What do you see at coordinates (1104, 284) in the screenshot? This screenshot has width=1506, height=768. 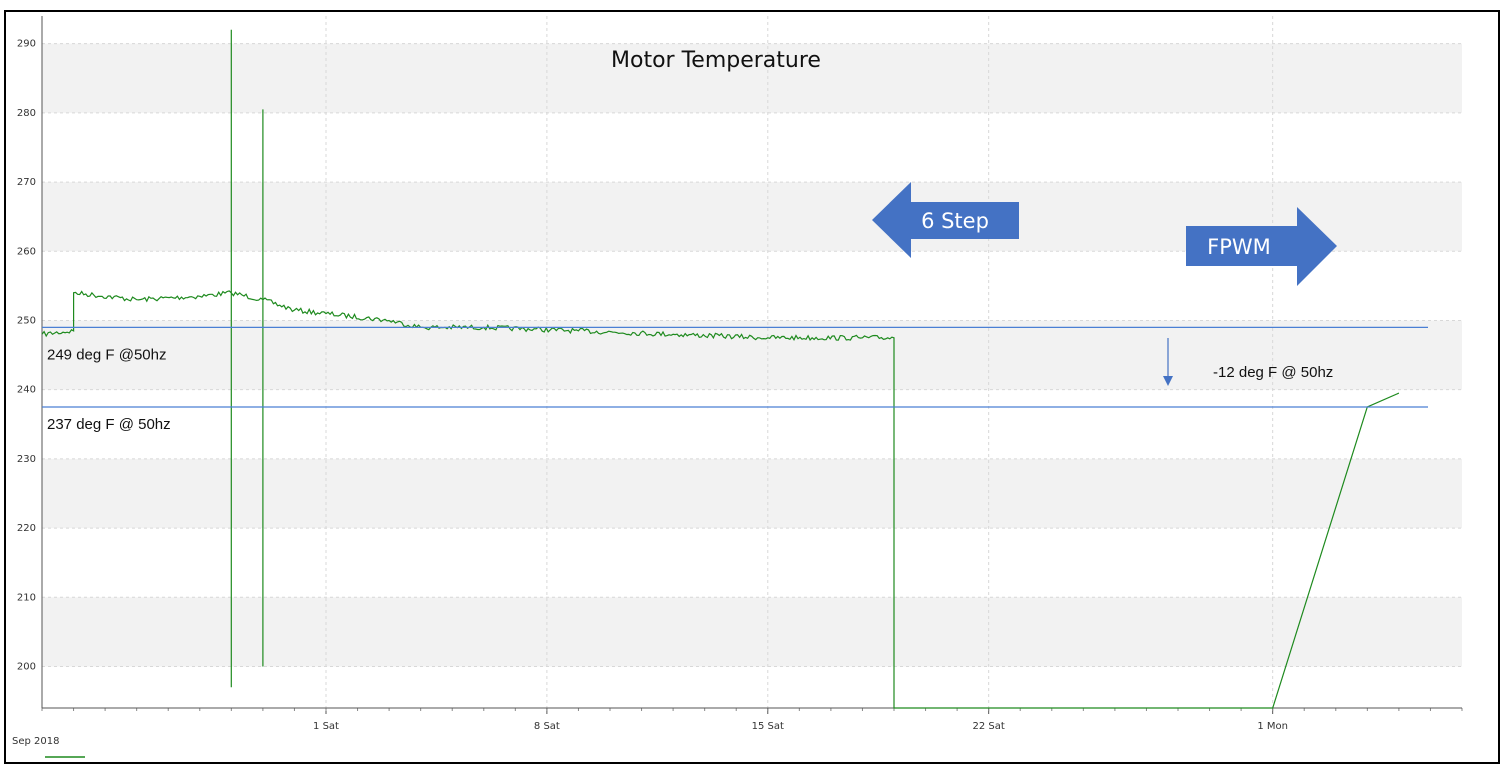 I see `annotations: -12 deg F @ 50hz 6 Step FPWM` at bounding box center [1104, 284].